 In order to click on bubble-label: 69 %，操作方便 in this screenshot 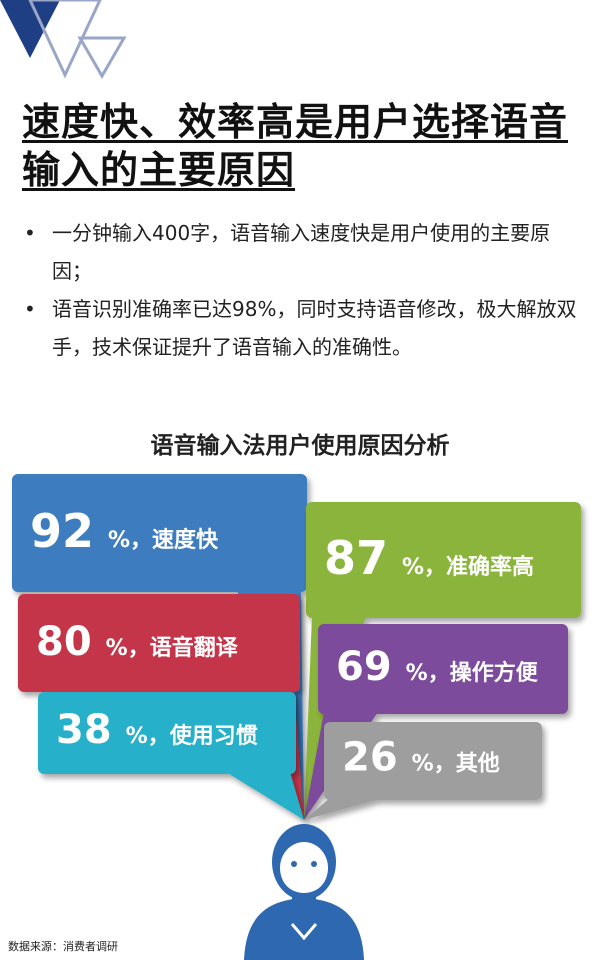, I will do `click(437, 667)`.